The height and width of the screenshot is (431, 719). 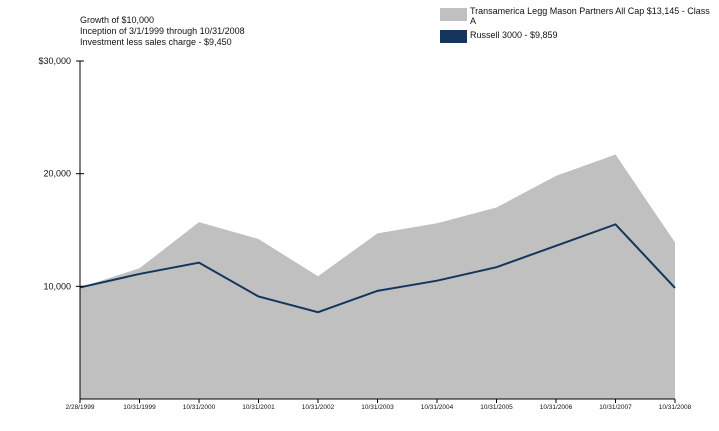 I want to click on x-tick-label: 10/31/2002, so click(x=318, y=407).